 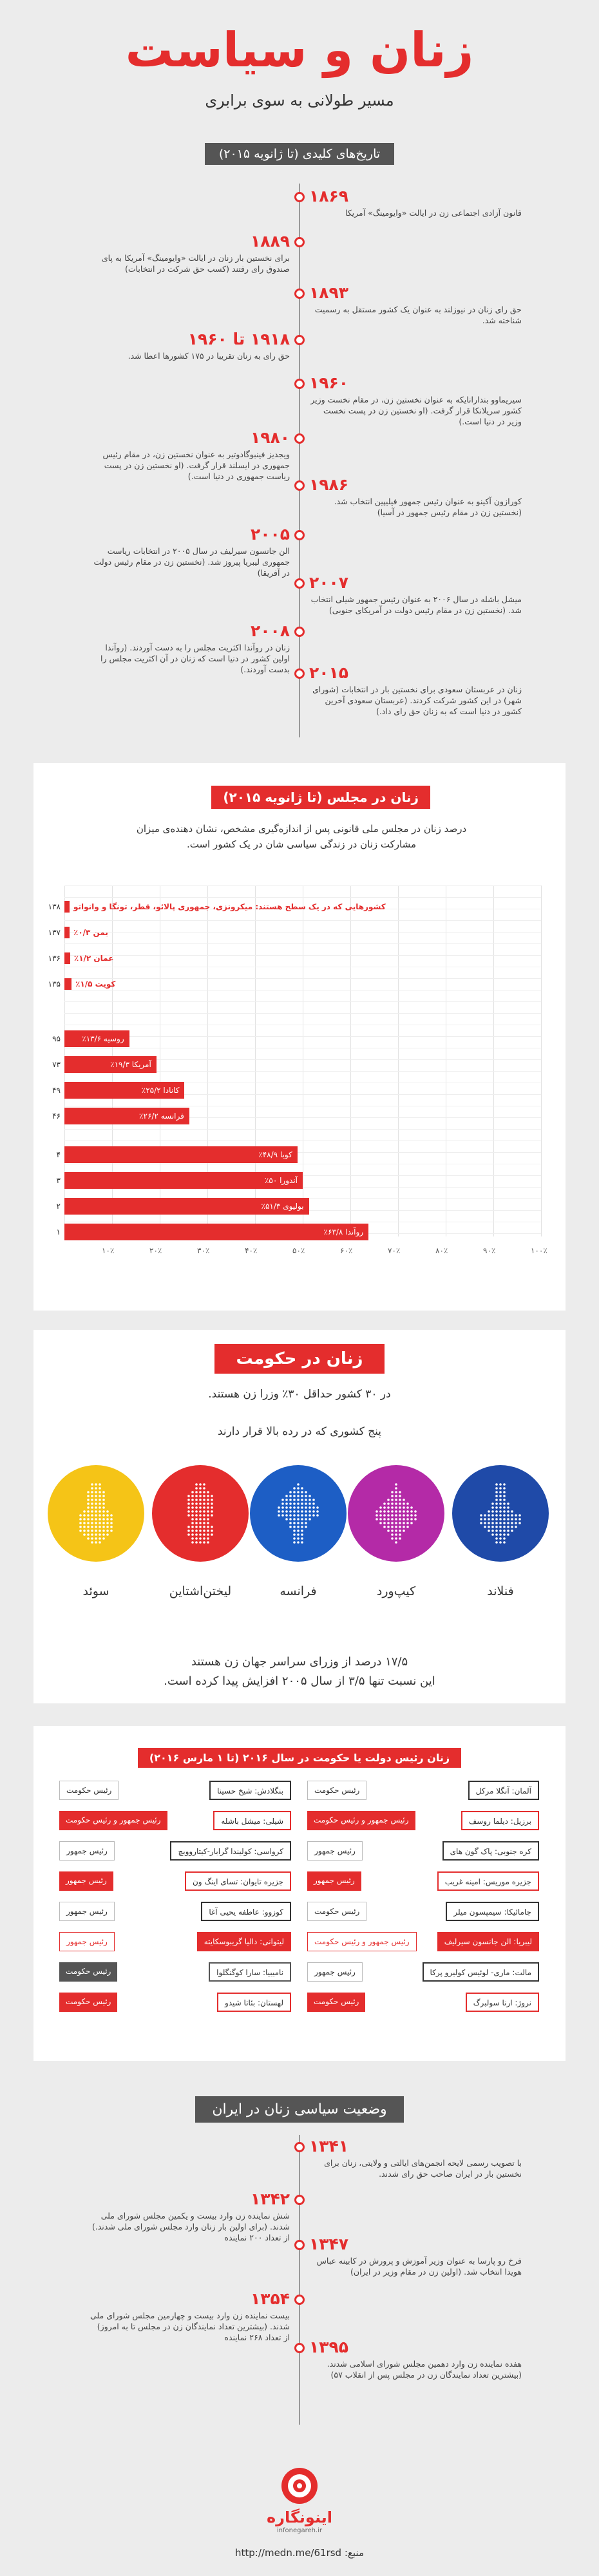 What do you see at coordinates (58, 1180) in the screenshot?
I see `bar-rank: ۳` at bounding box center [58, 1180].